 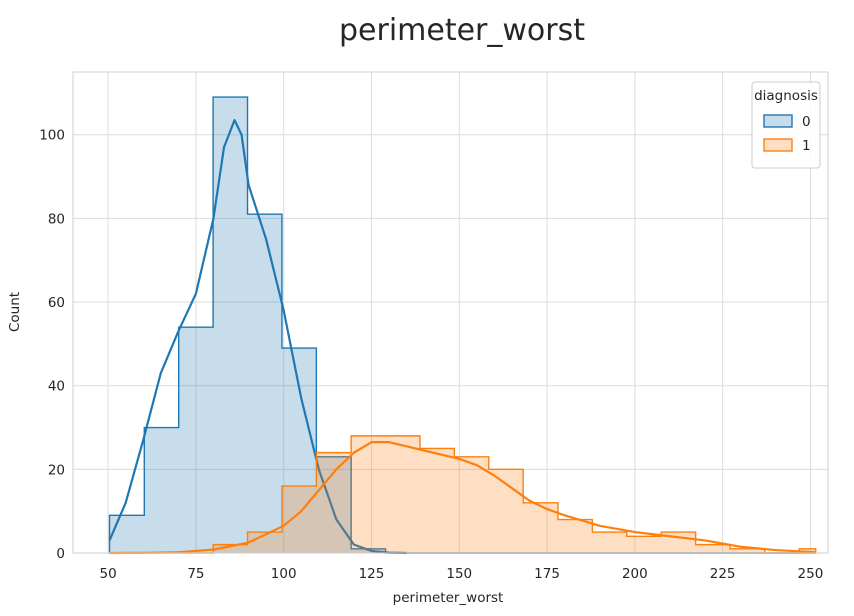 I want to click on y-axis-ticks: 0 20 40 60 80 100, so click(x=52, y=345).